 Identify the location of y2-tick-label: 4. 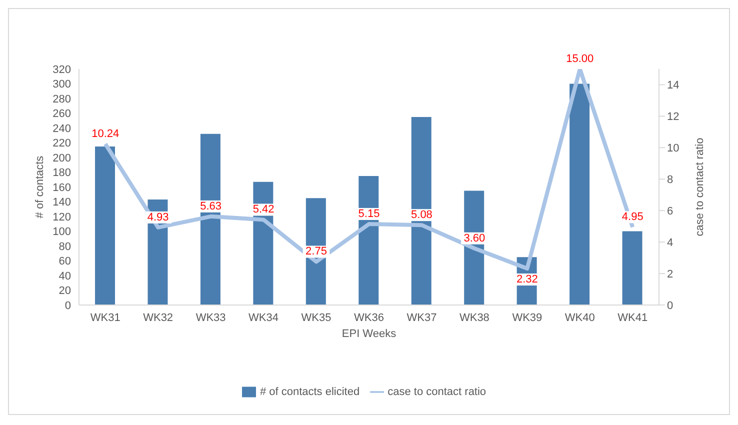
(670, 242).